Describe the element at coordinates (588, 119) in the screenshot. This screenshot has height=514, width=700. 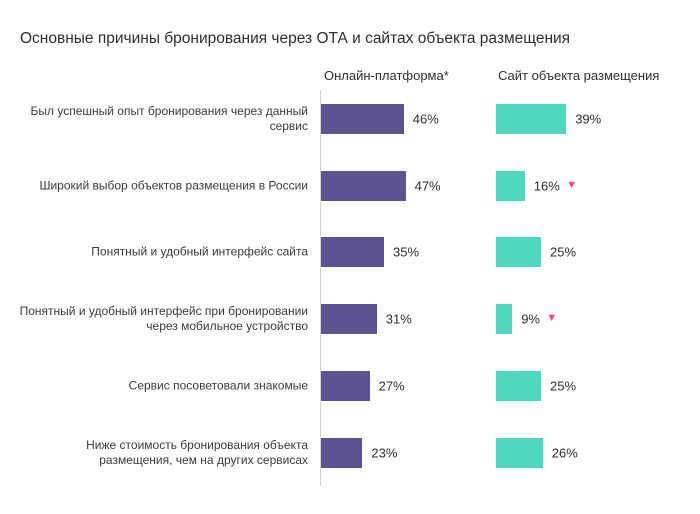
I see `data-label-property-website: 39%` at that location.